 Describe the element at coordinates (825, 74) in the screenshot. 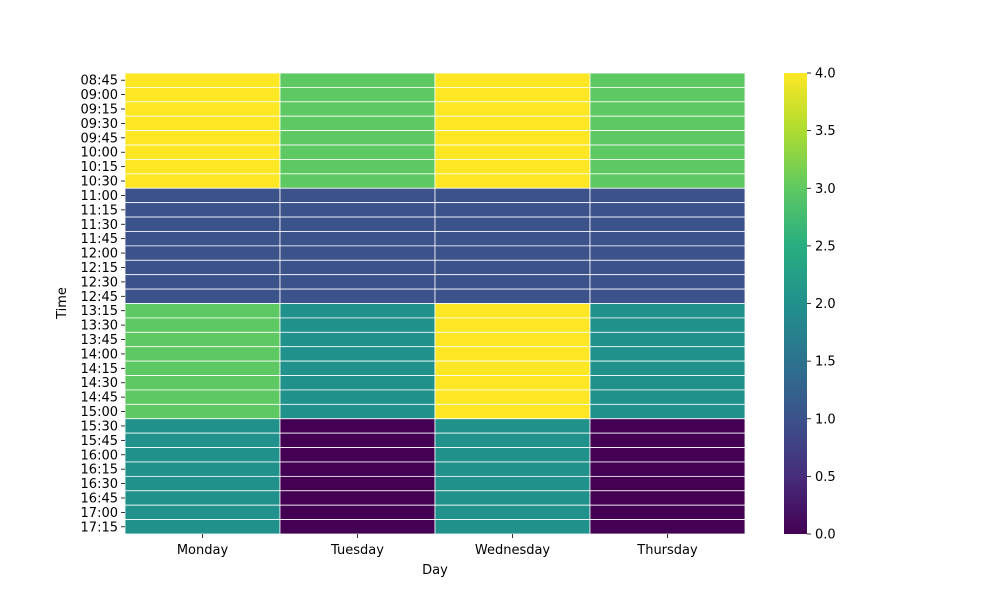

I see `colorbar-tick-label: 4.0` at that location.